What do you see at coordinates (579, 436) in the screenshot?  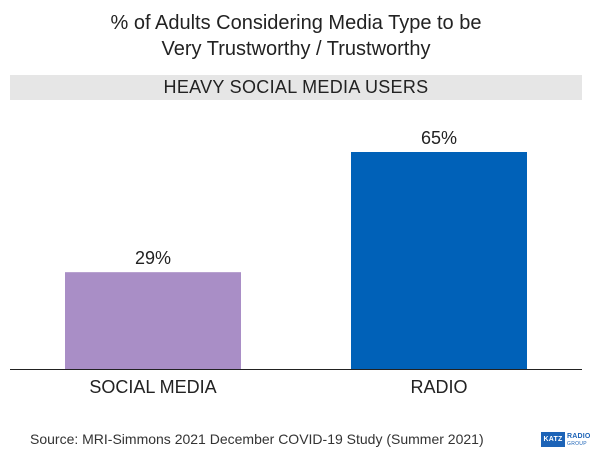 I see `logo-word: RADIO` at bounding box center [579, 436].